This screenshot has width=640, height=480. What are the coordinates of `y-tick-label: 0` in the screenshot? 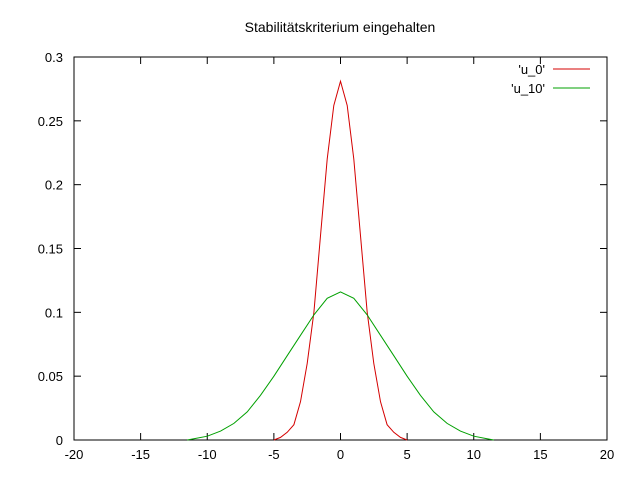 It's located at (59, 440).